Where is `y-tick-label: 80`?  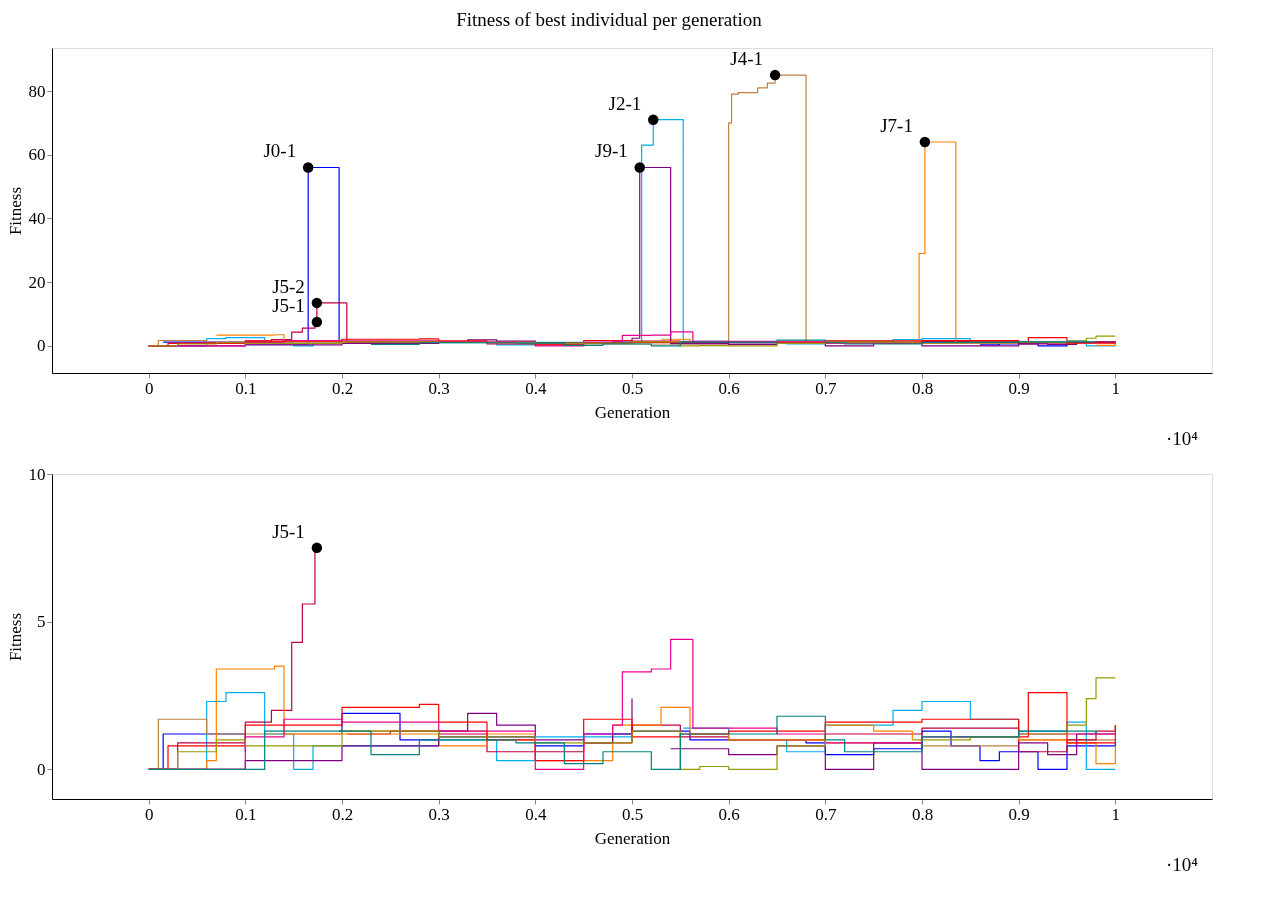
y-tick-label: 80 is located at coordinates (37, 91).